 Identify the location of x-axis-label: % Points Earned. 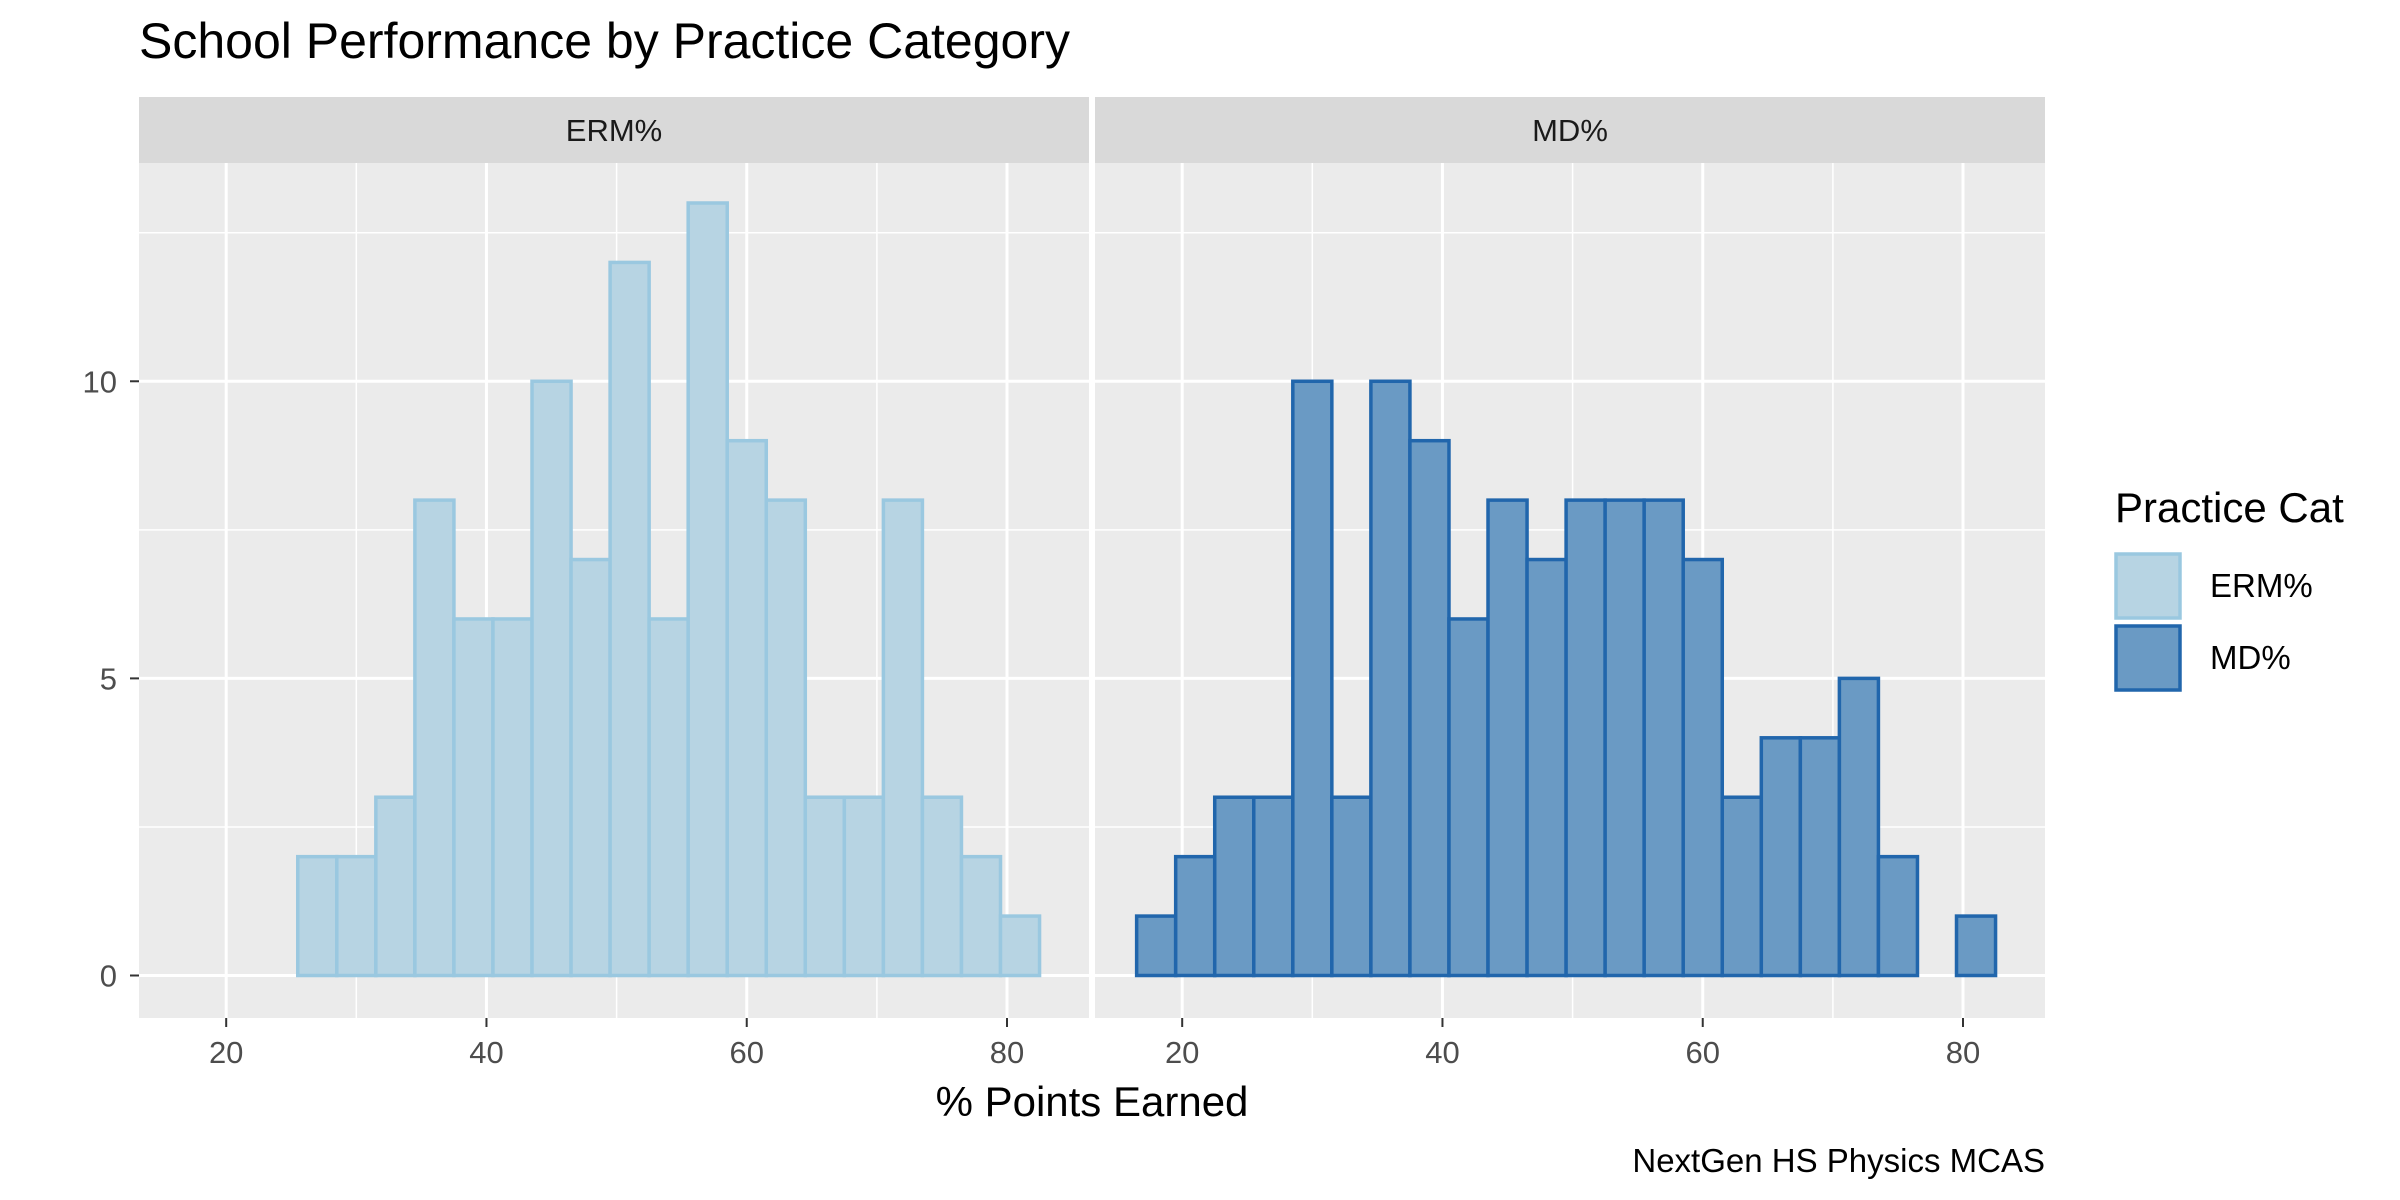
(1092, 1101).